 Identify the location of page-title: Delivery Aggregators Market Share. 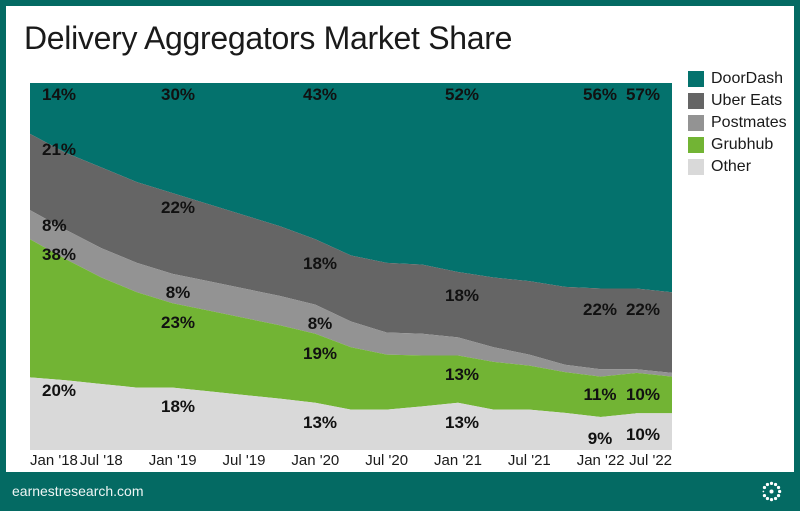
(268, 38).